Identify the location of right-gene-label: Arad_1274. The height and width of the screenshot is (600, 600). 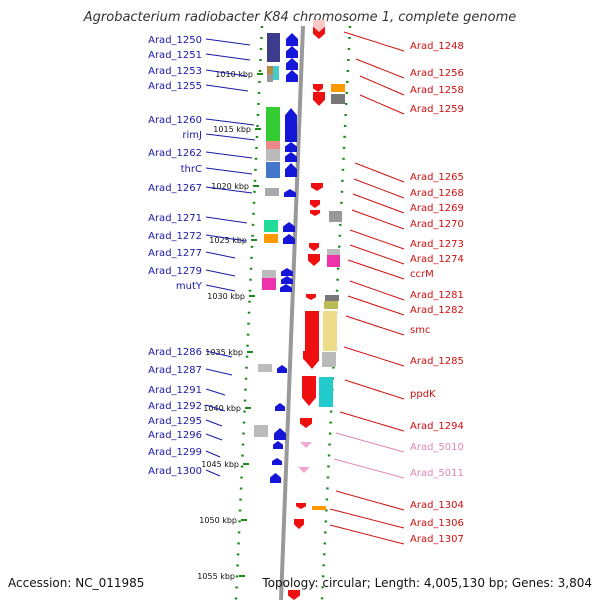
(437, 259).